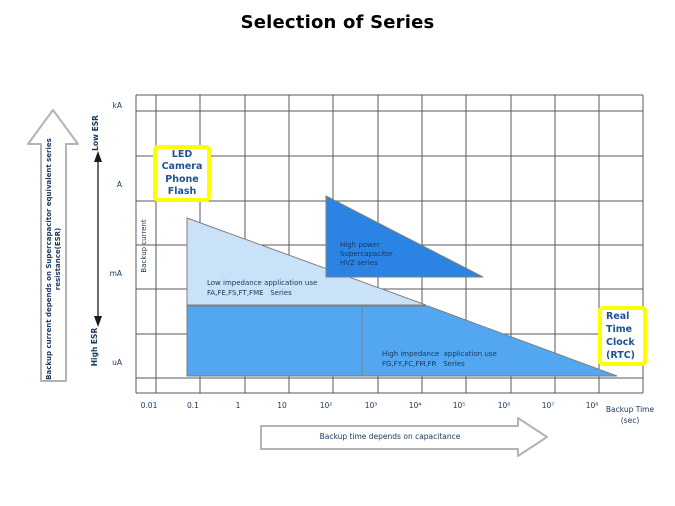  Describe the element at coordinates (621, 355) in the screenshot. I see `callout-rtc-line4: (RTC)` at that location.